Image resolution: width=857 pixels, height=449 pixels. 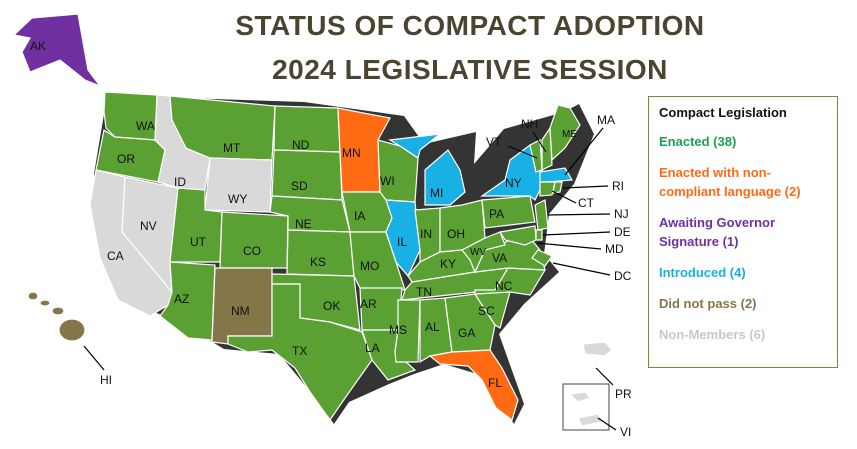 What do you see at coordinates (445, 177) in the screenshot?
I see `state-mi-lower` at bounding box center [445, 177].